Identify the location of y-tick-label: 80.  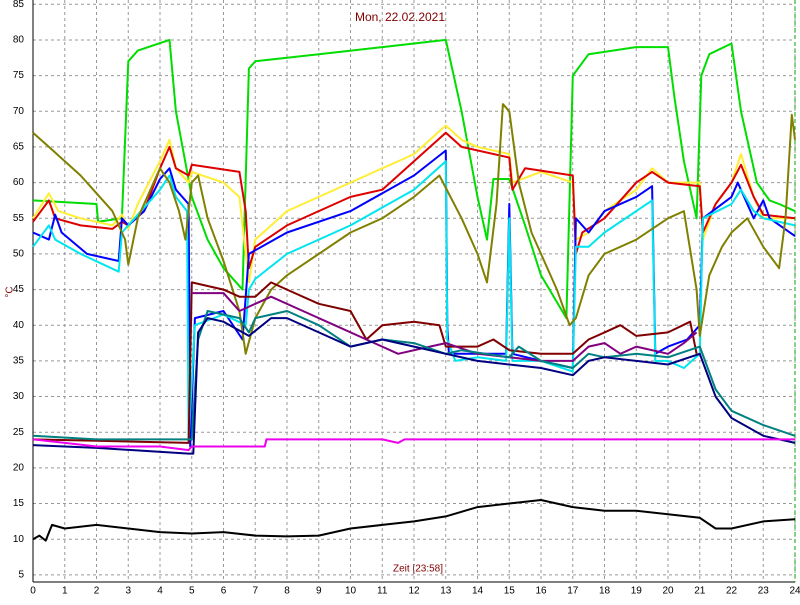
(19, 40).